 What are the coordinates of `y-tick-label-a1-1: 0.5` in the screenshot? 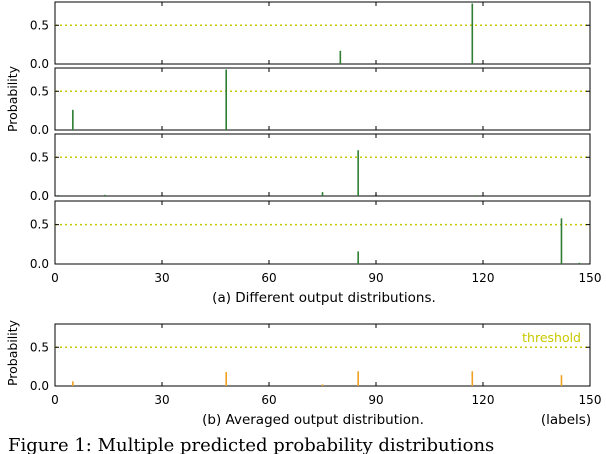 It's located at (39, 25).